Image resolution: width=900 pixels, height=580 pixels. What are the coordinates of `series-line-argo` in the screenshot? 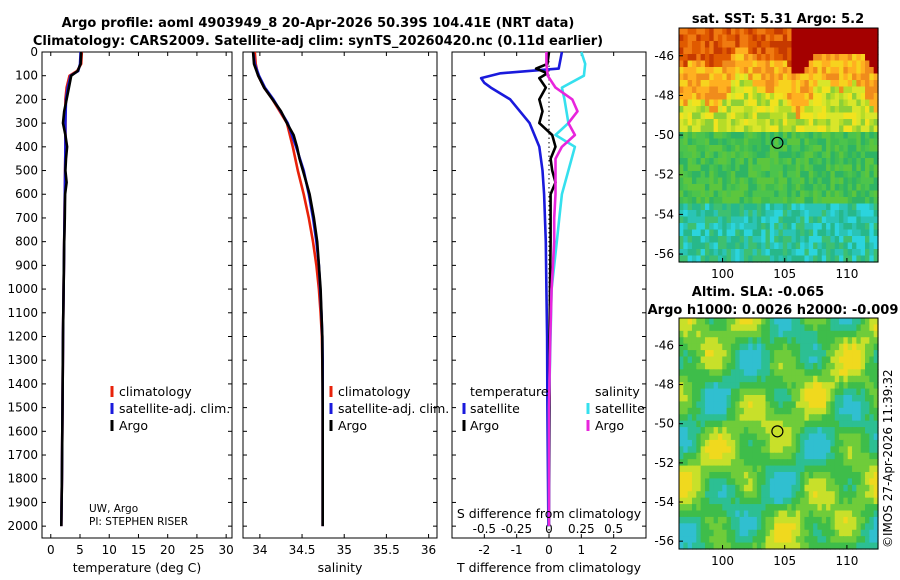 It's located at (288, 289).